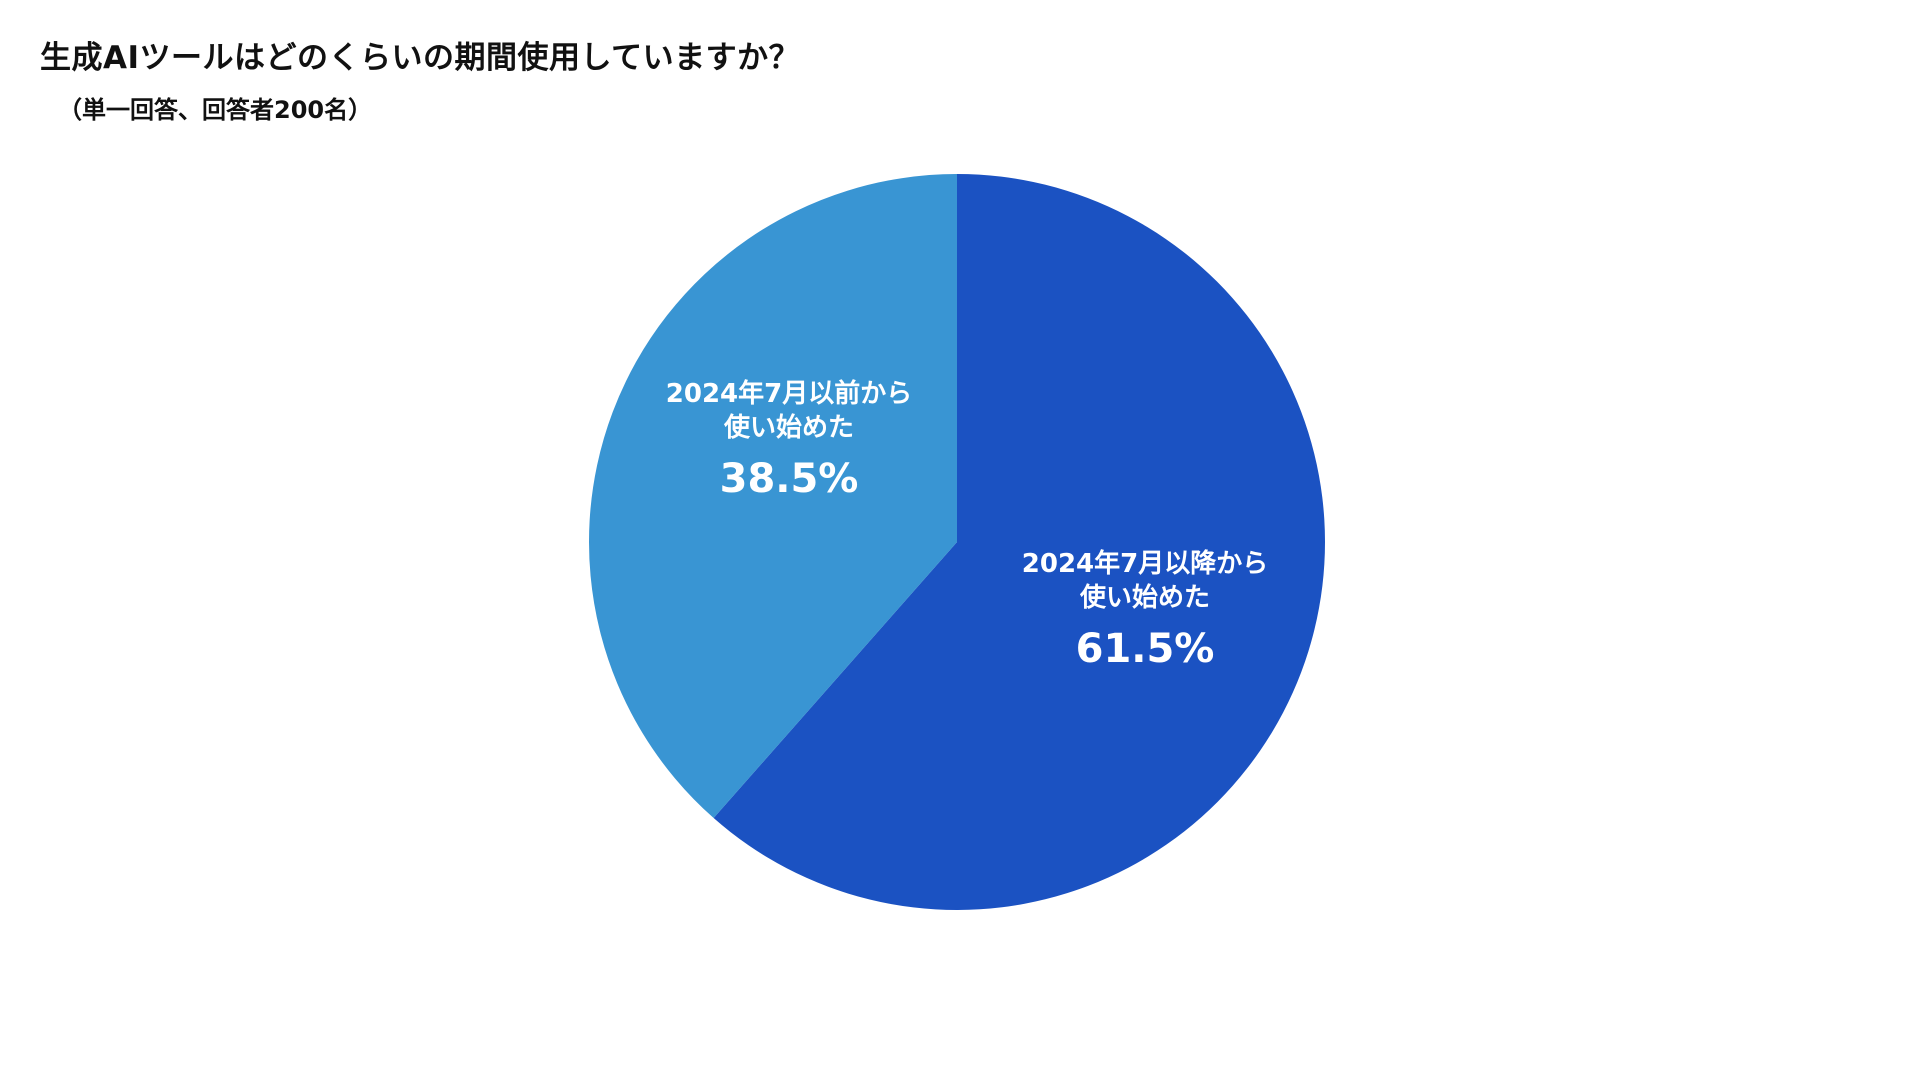 This screenshot has height=1080, width=1920. What do you see at coordinates (420, 58) in the screenshot?
I see `chart-title: 生成AIツールはどのくらいの期間使用していますか？` at bounding box center [420, 58].